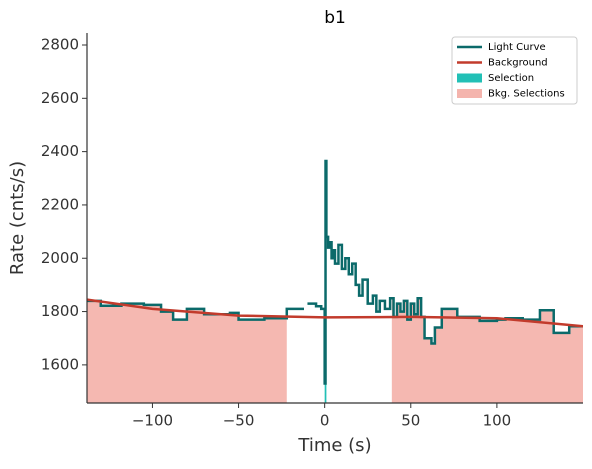 Image resolution: width=592 pixels, height=469 pixels. I want to click on y-tick-label: 2000, so click(60, 258).